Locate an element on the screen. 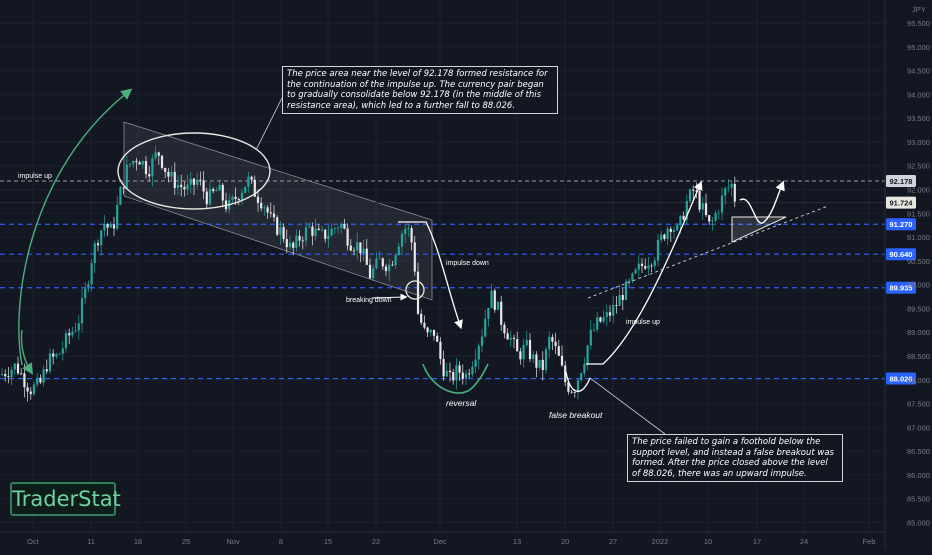 This screenshot has width=932, height=555. impulse-up-down-arrow is located at coordinates (26, 352).